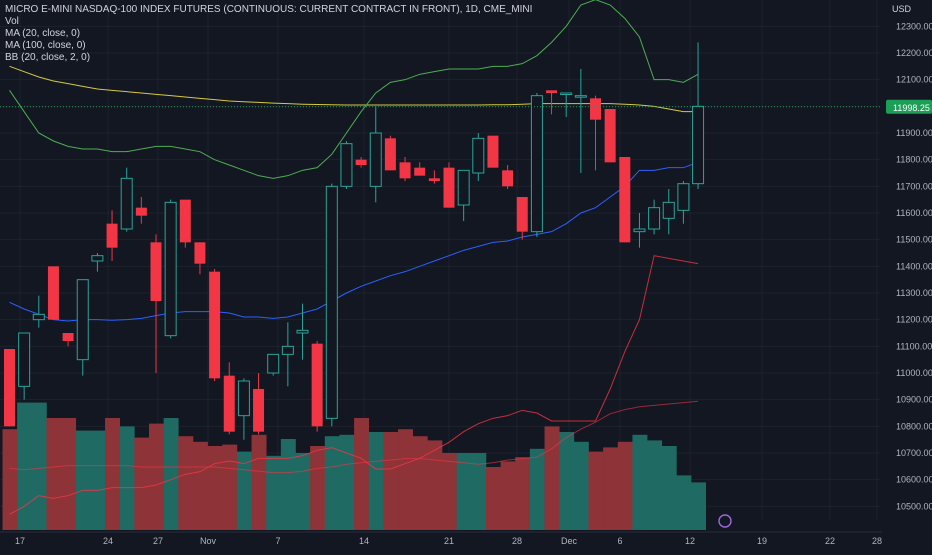 Image resolution: width=932 pixels, height=555 pixels. Describe the element at coordinates (364, 541) in the screenshot. I see `time-tick-label: 14` at that location.